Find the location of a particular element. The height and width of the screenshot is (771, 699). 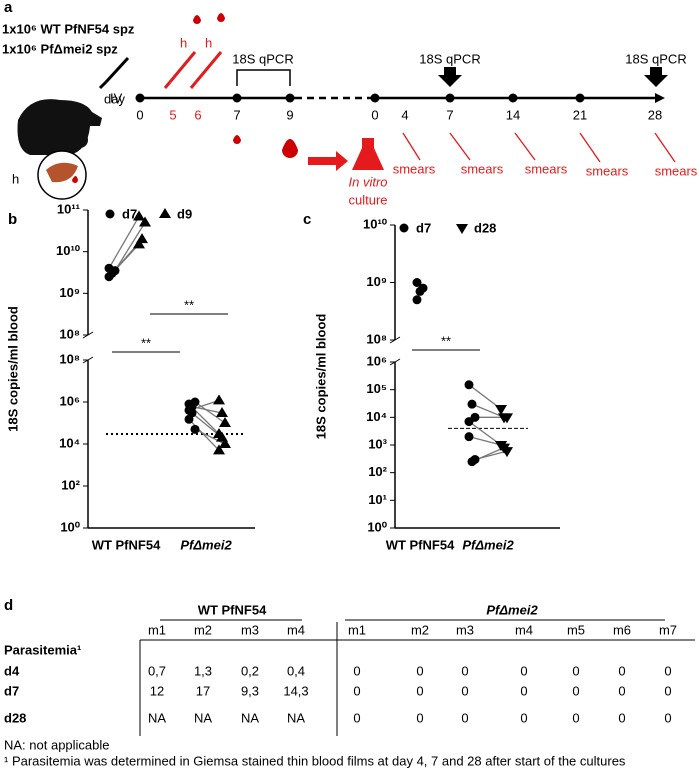

cell: 12 is located at coordinates (157, 690).